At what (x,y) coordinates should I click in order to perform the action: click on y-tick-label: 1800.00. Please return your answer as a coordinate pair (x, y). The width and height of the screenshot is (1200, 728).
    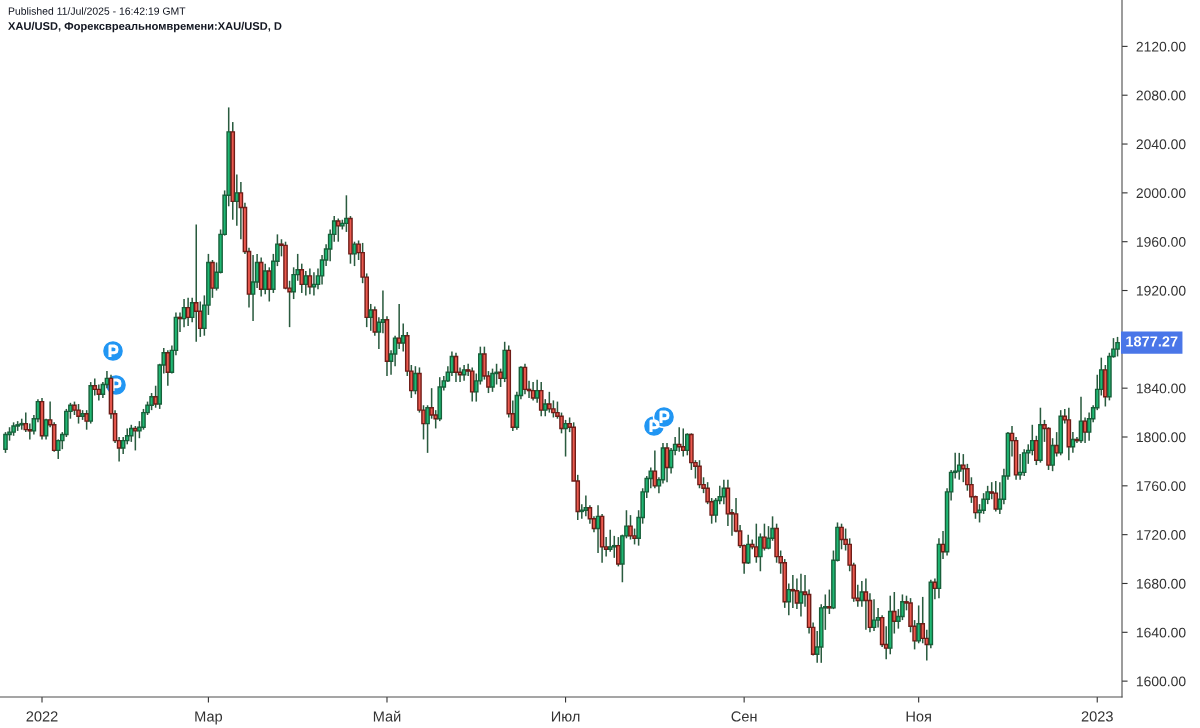
    Looking at the image, I should click on (1161, 437).